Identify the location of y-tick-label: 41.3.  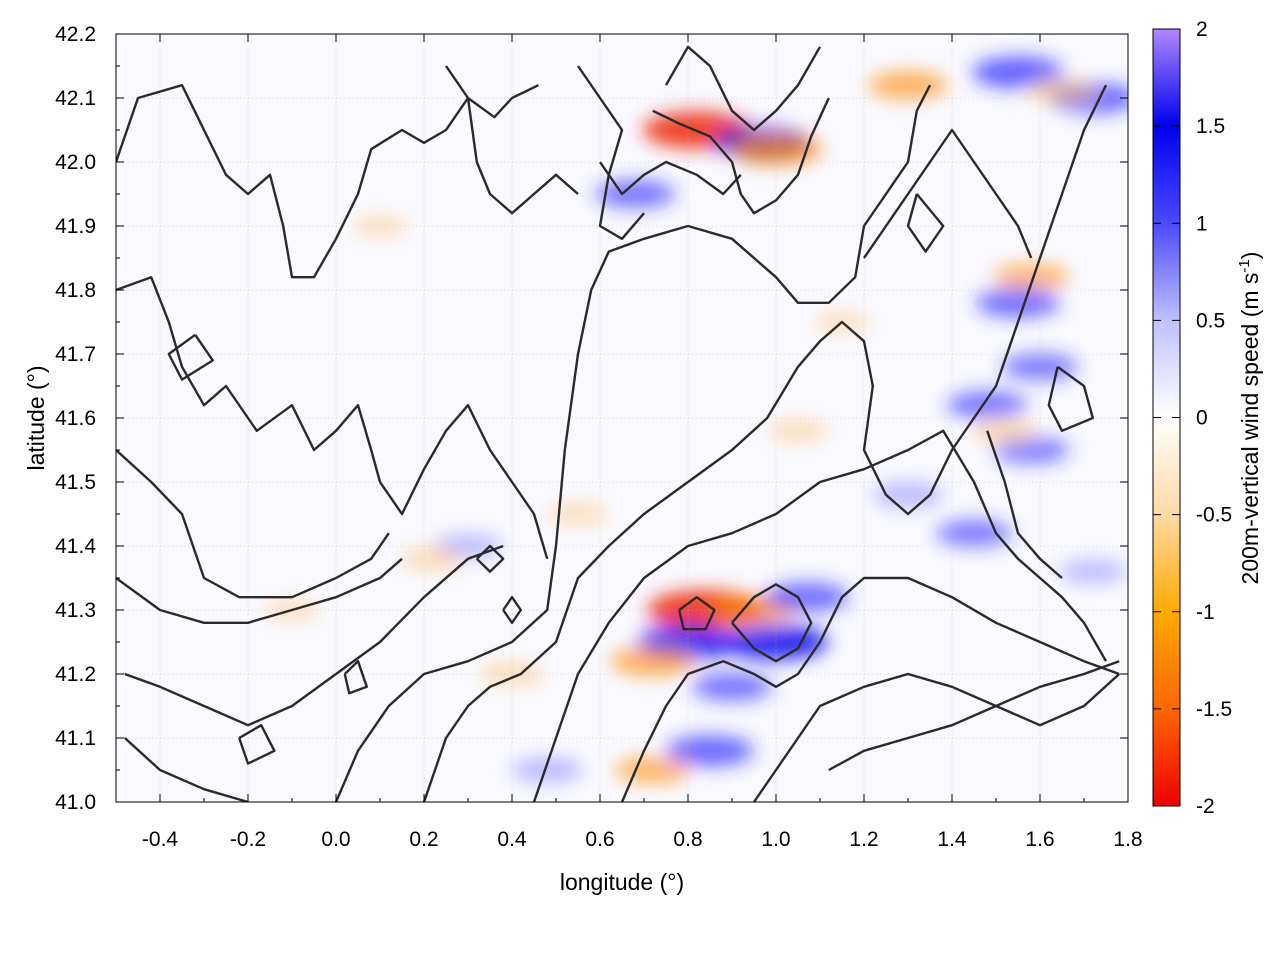
(75, 610).